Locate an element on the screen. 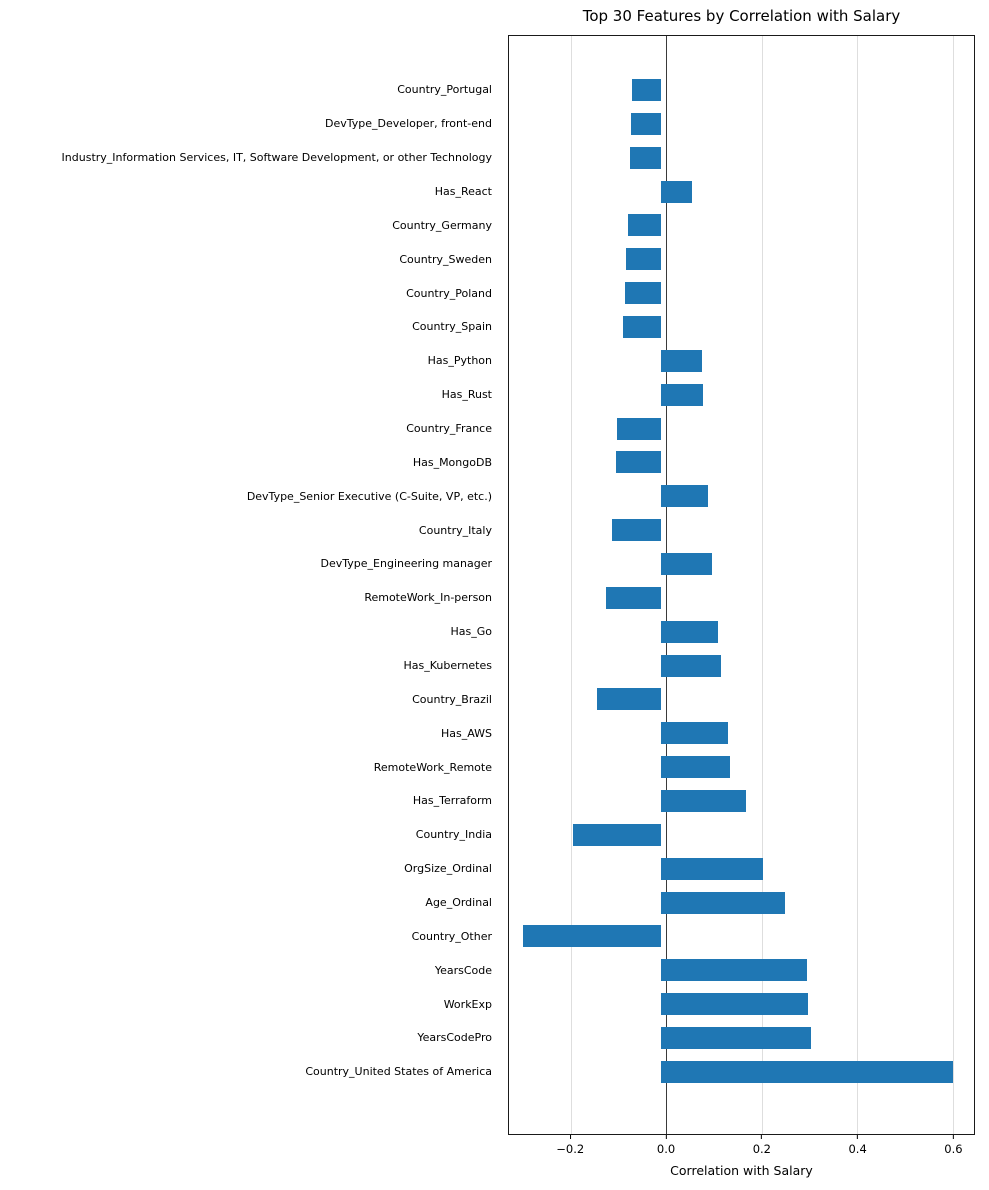 The height and width of the screenshot is (1190, 989). category-label: OrgSize_Ordinal is located at coordinates (448, 869).